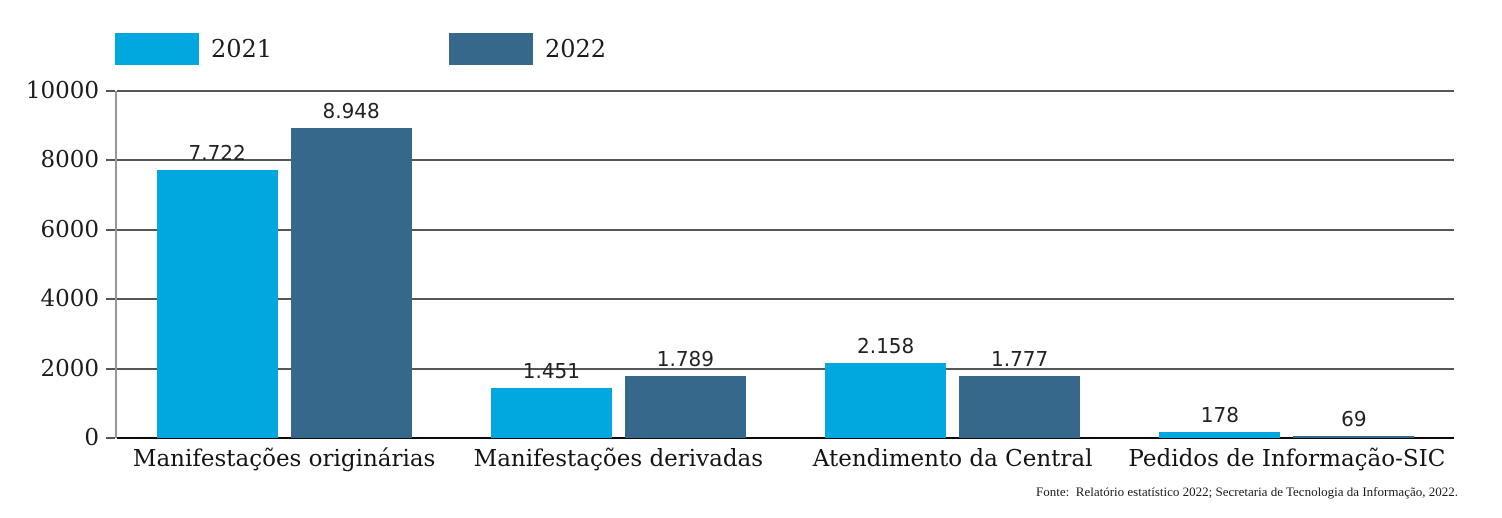 This screenshot has height=518, width=1502. I want to click on bar-2022-cat1, so click(351, 282).